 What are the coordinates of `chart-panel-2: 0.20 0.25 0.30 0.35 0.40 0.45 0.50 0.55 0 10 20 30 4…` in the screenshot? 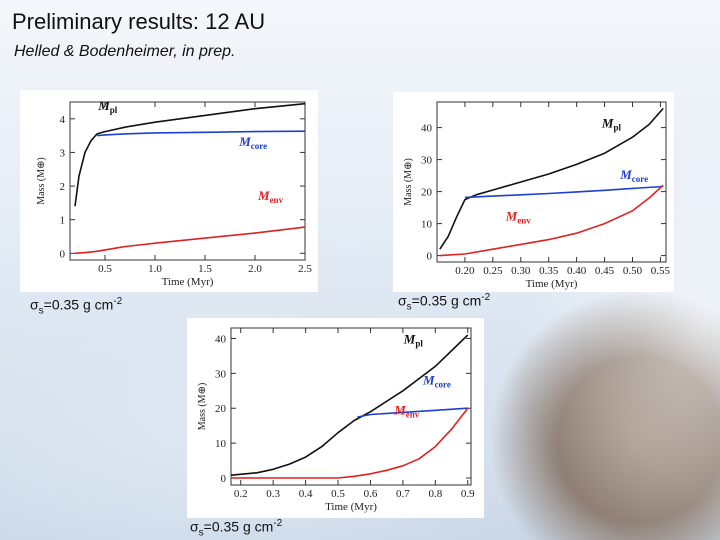 It's located at (533, 192).